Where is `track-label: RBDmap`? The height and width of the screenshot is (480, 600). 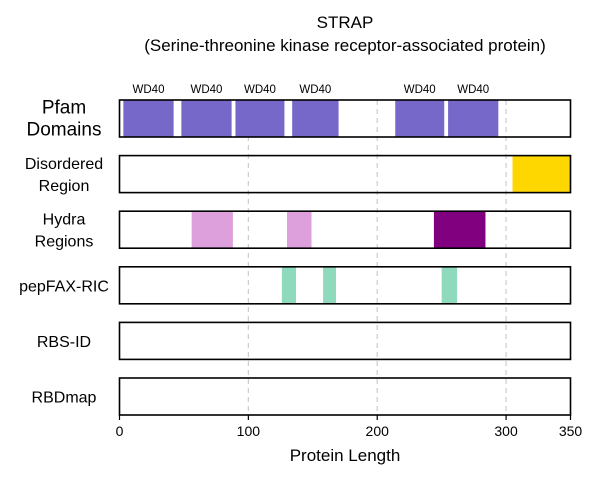 track-label: RBDmap is located at coordinates (64, 398).